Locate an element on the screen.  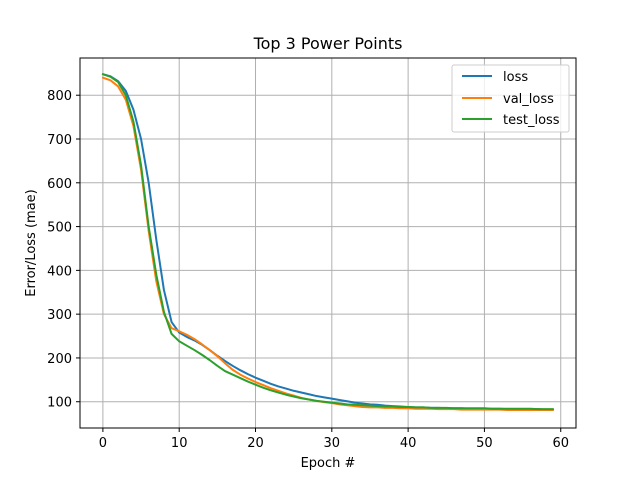
x-tick-label: 0 is located at coordinates (103, 443).